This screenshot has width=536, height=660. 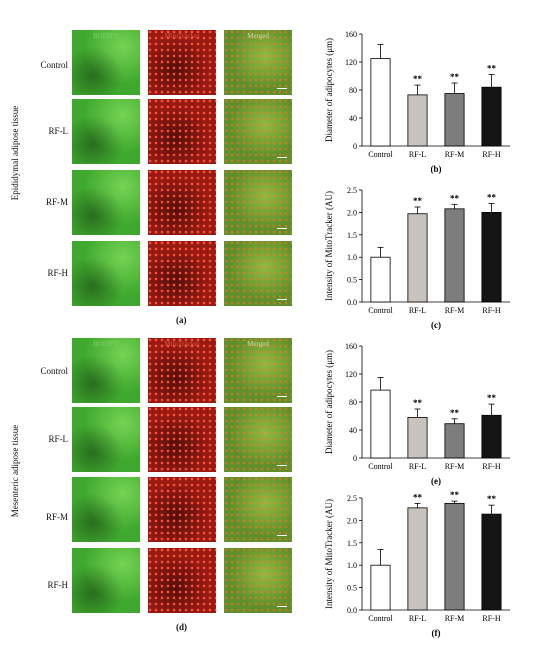 I want to click on column-label-mitotracker: MitoTracker, so click(x=182, y=344).